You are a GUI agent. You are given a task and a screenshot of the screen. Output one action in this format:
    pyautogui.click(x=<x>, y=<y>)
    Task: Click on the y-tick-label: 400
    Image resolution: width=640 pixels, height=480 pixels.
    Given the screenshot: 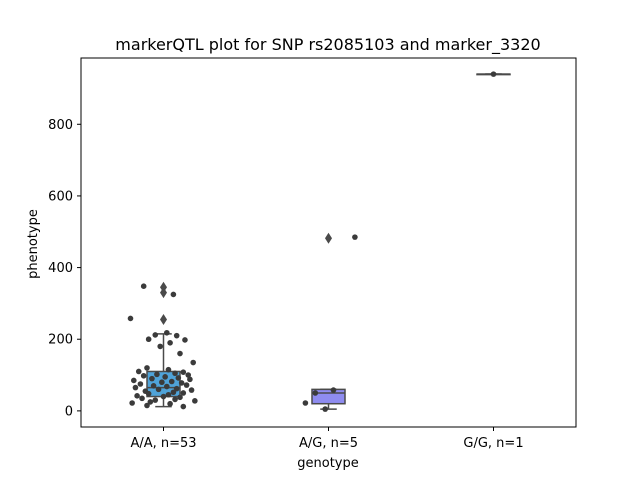 What is the action you would take?
    pyautogui.click(x=60, y=268)
    